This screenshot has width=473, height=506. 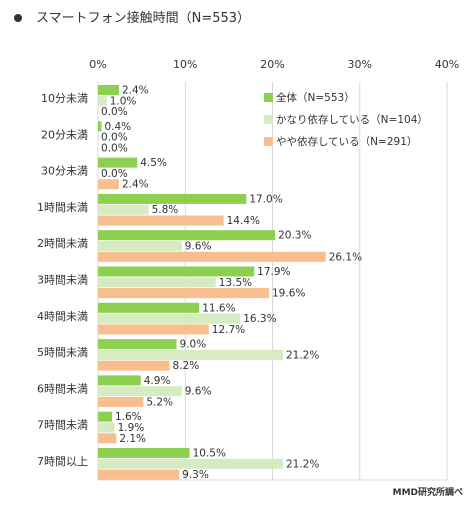 What do you see at coordinates (62, 425) in the screenshot?
I see `category-label: 7時間未満` at bounding box center [62, 425].